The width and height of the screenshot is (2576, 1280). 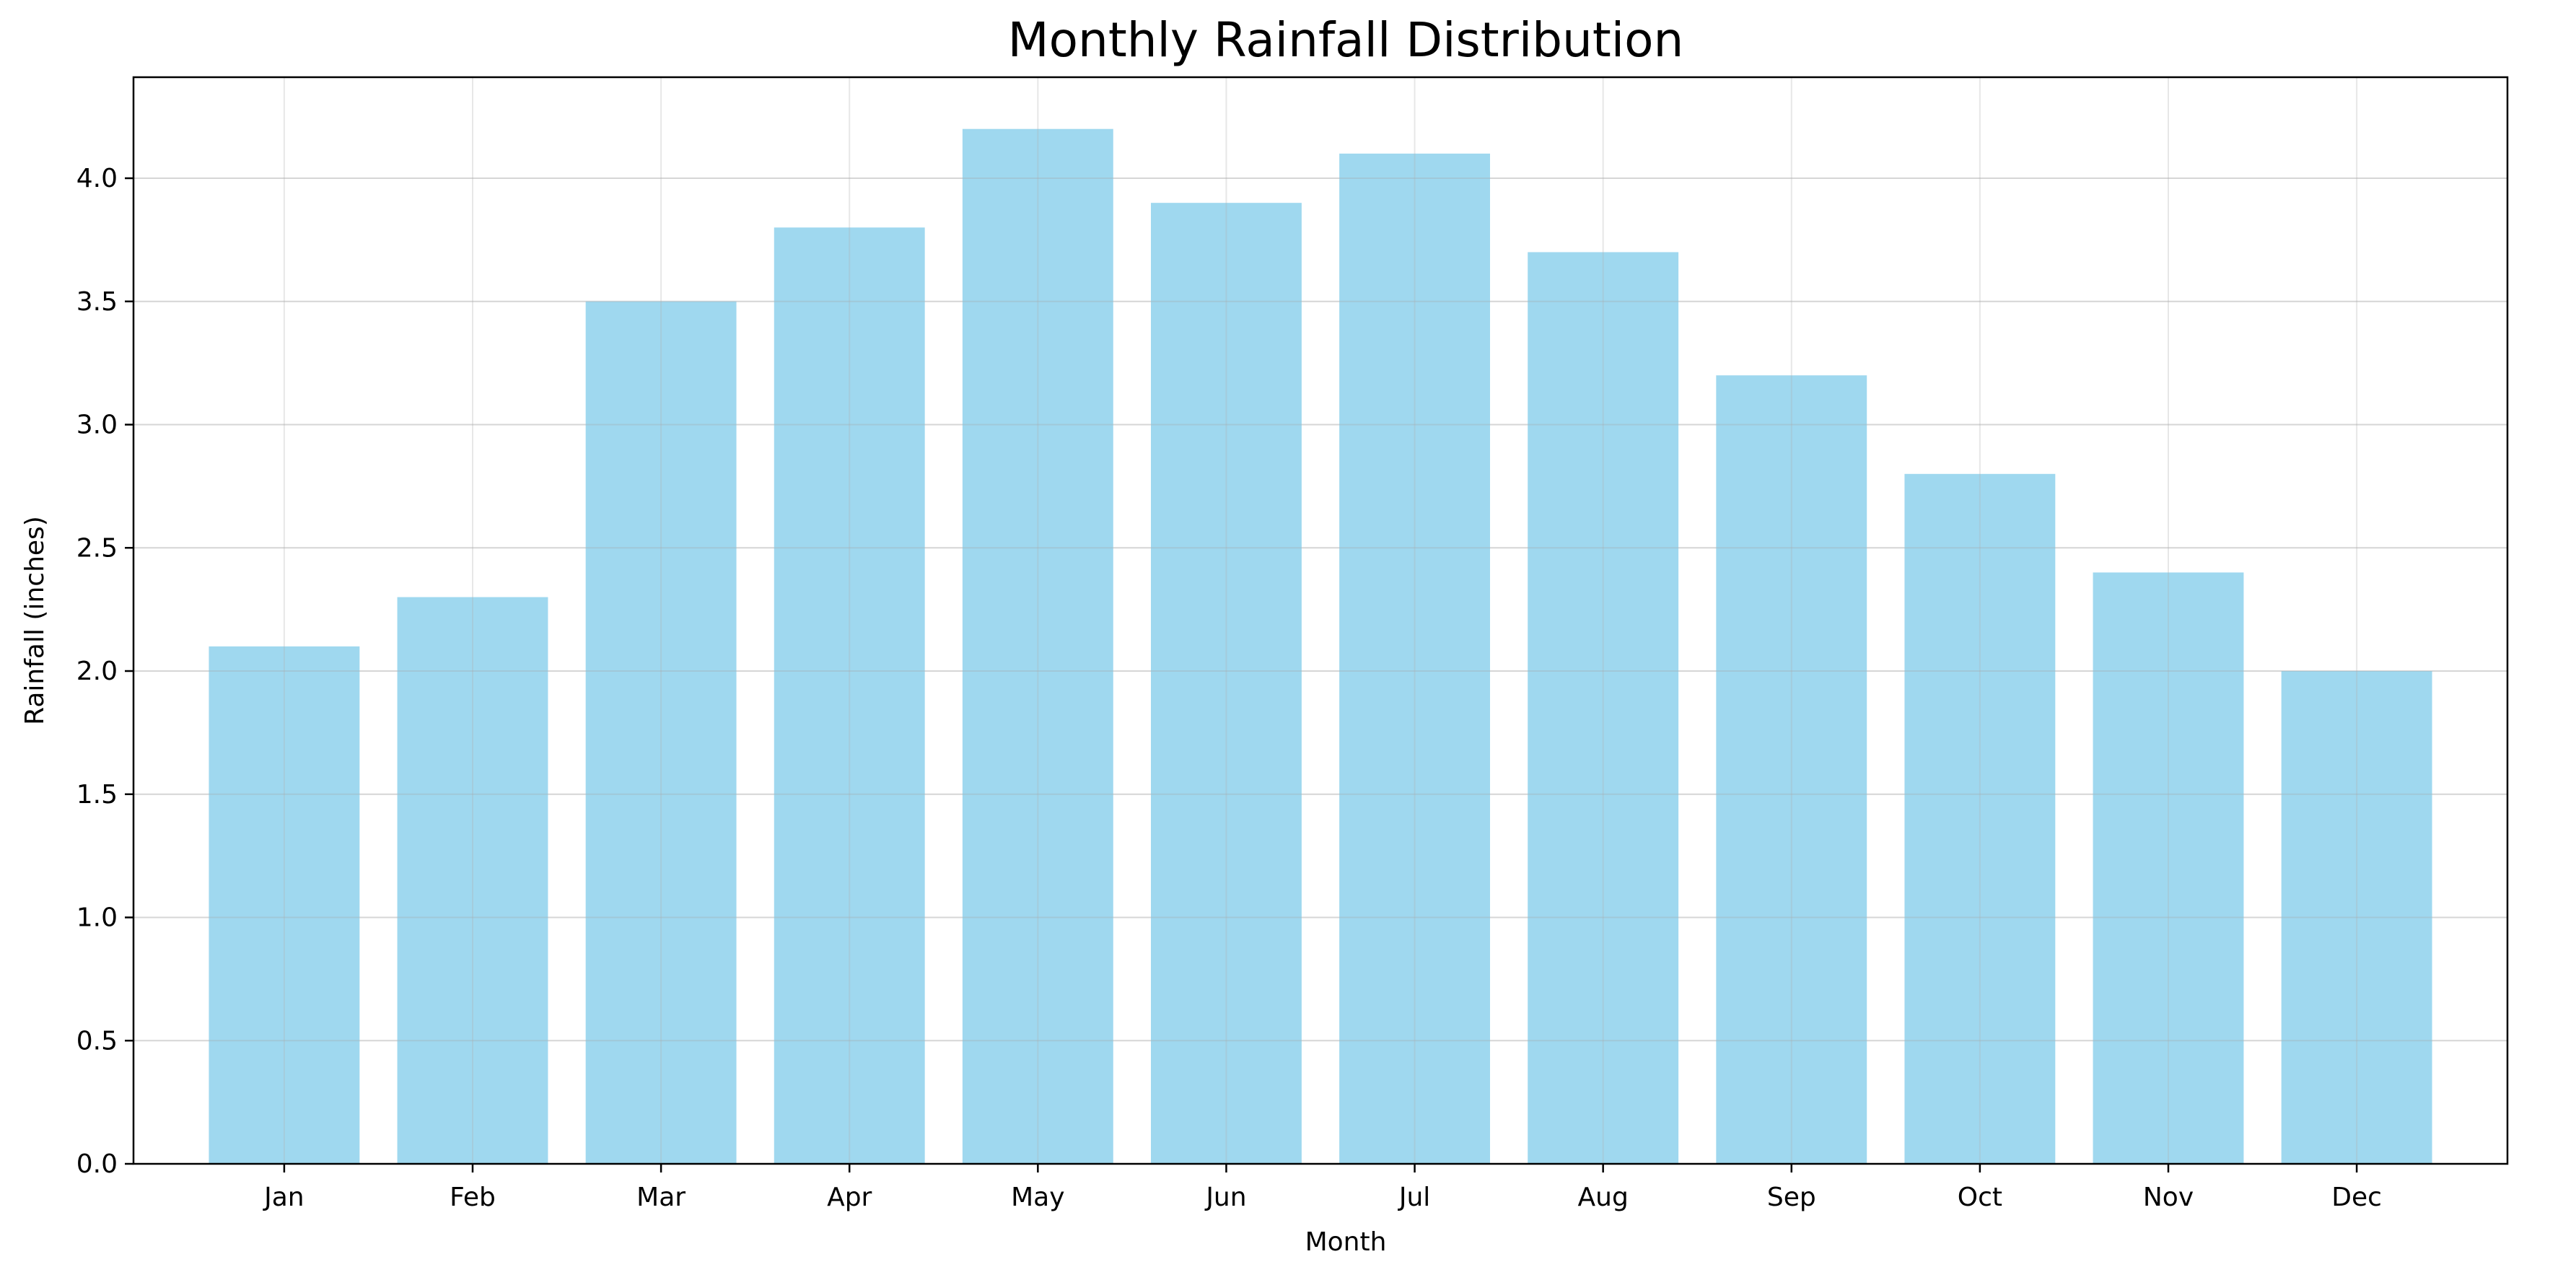 I want to click on bar-oct, so click(x=1980, y=818).